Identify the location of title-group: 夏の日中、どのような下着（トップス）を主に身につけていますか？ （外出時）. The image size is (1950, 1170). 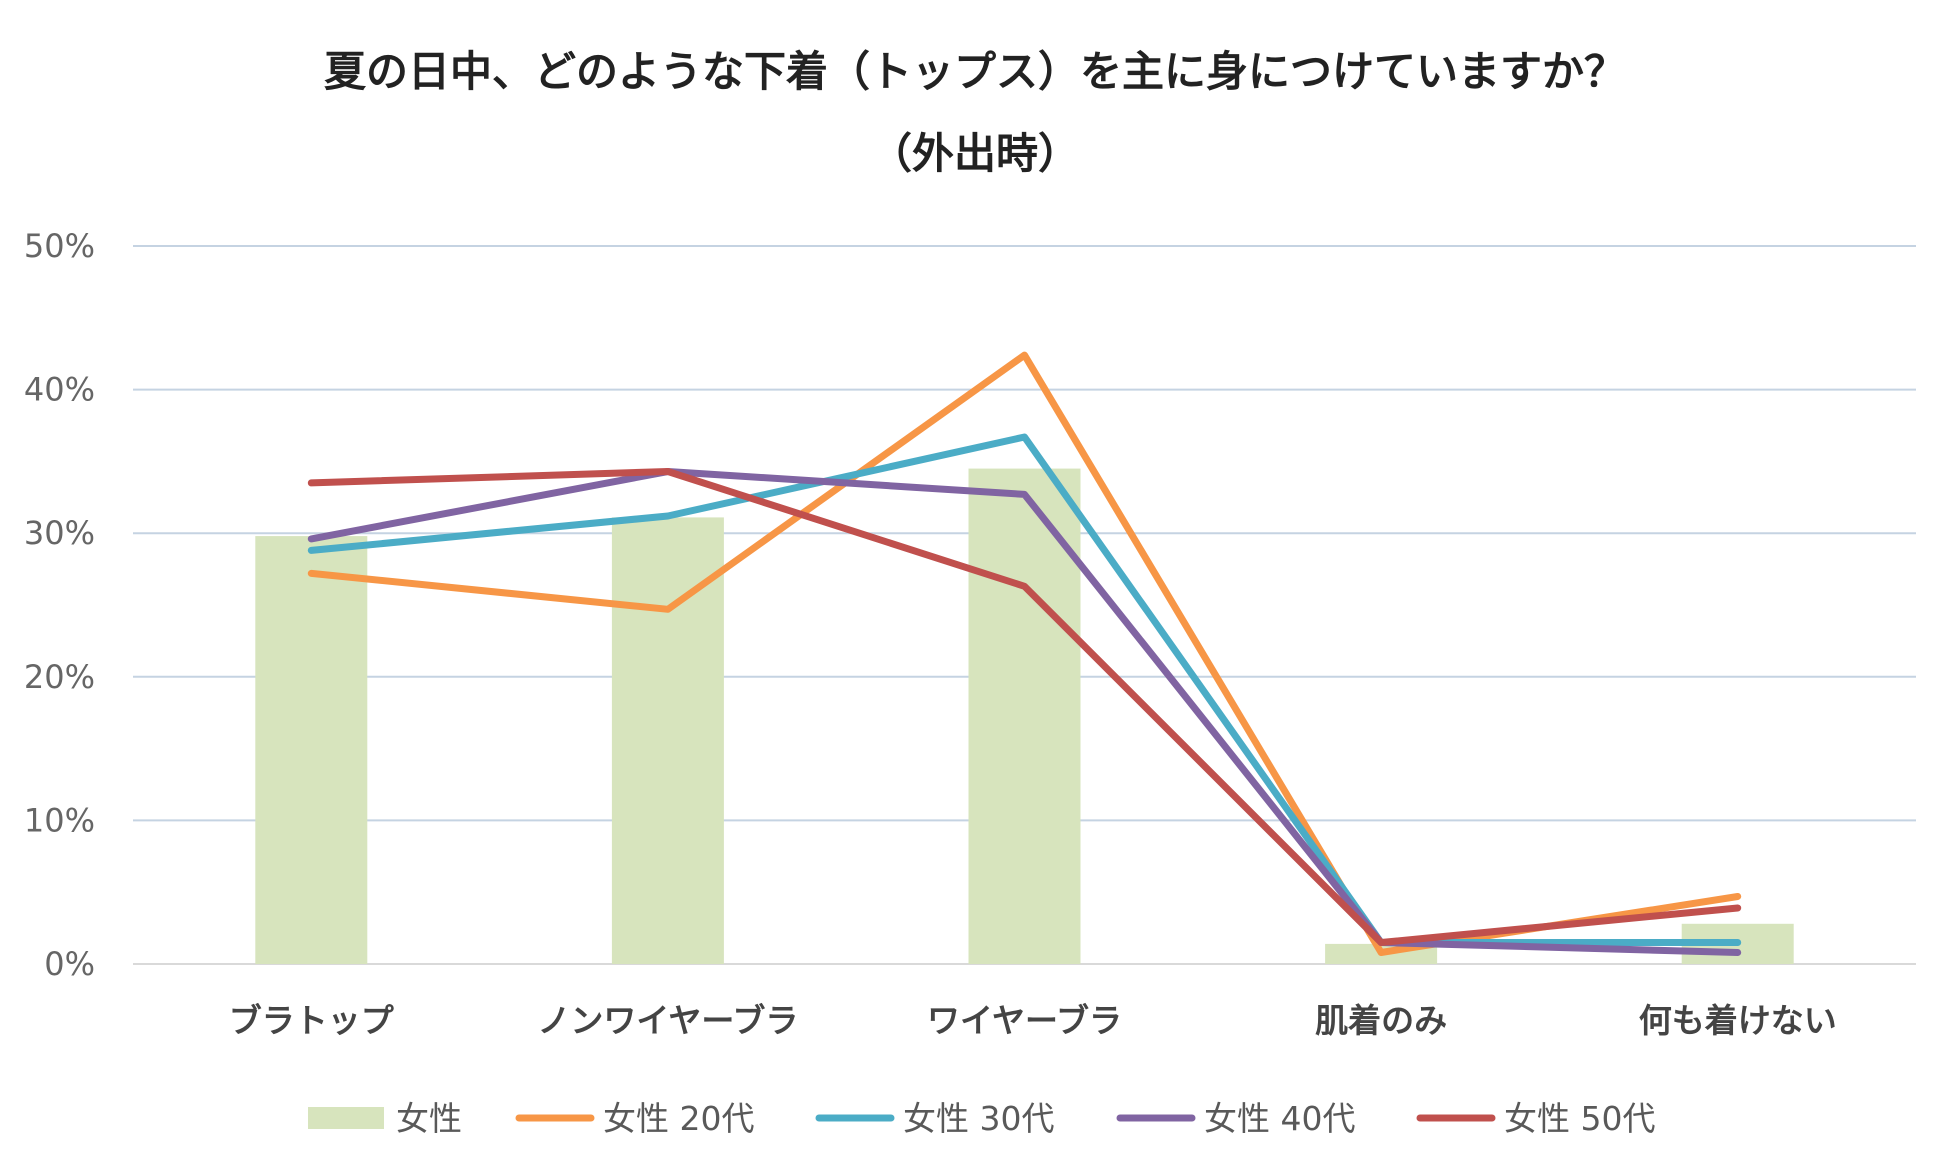
(975, 112).